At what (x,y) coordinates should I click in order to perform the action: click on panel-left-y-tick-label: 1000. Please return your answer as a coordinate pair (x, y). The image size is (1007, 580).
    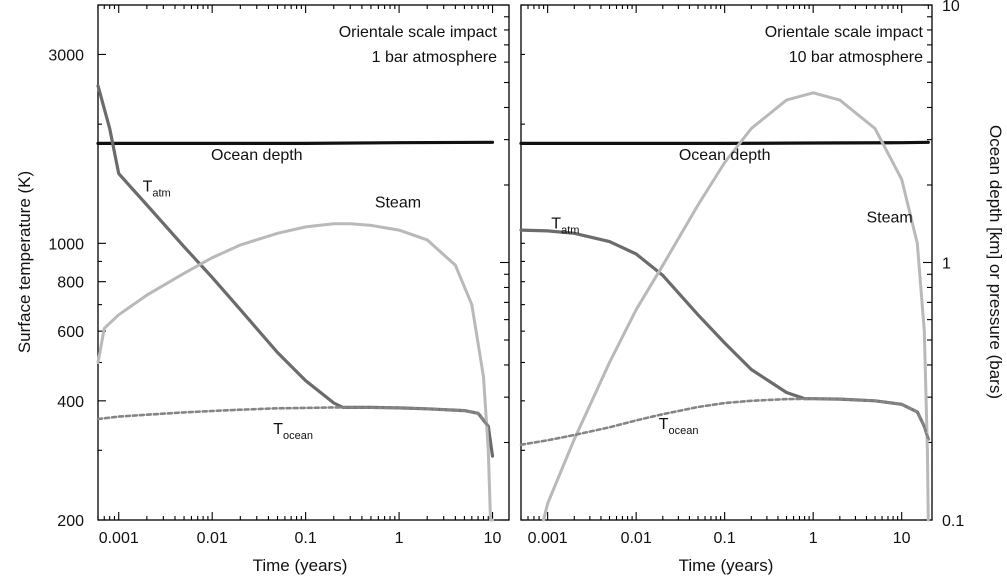
    Looking at the image, I should click on (66, 244).